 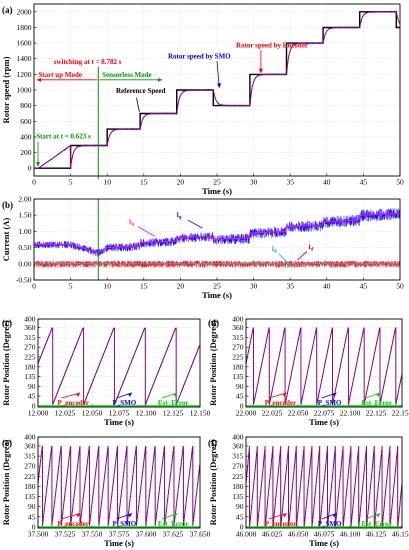 What do you see at coordinates (138, 104) in the screenshot?
I see `reference-pointer` at bounding box center [138, 104].